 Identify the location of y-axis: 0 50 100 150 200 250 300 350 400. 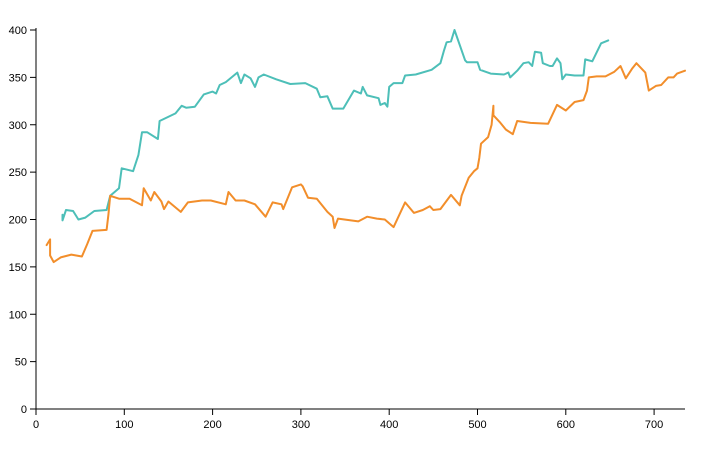
(23, 220).